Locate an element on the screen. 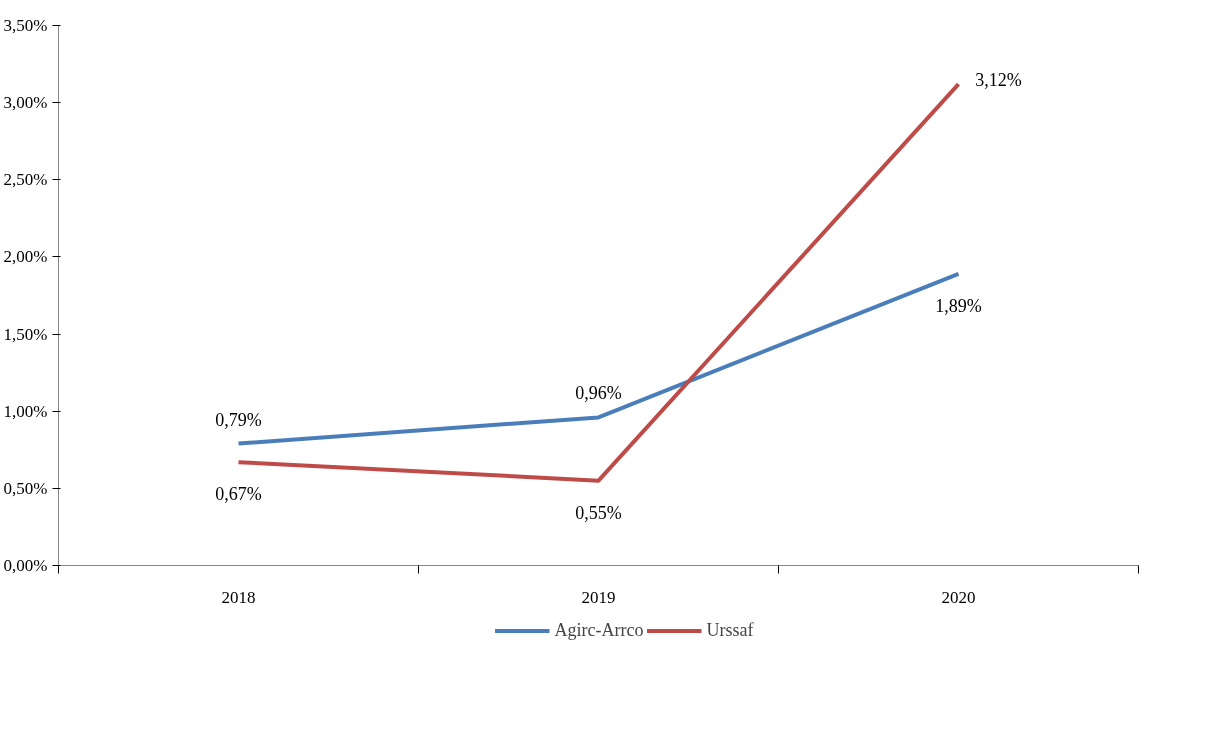 The width and height of the screenshot is (1213, 753). x-tick-label: 2018 is located at coordinates (238, 597).